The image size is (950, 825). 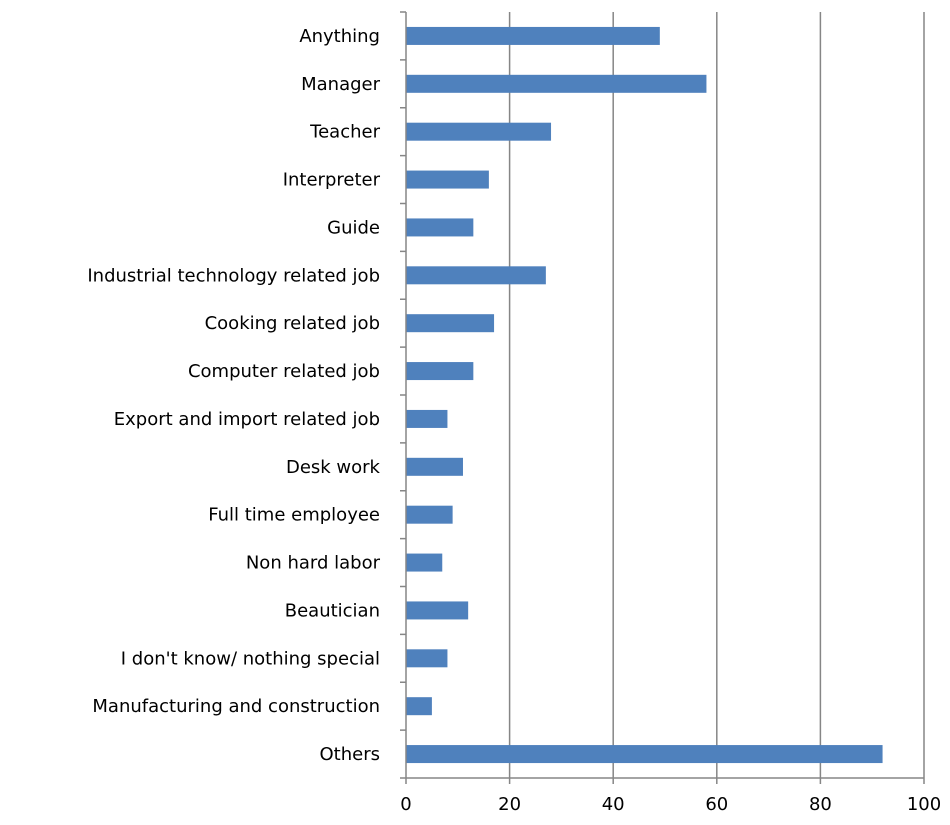 What do you see at coordinates (405, 804) in the screenshot?
I see `x-tick-label: 0` at bounding box center [405, 804].